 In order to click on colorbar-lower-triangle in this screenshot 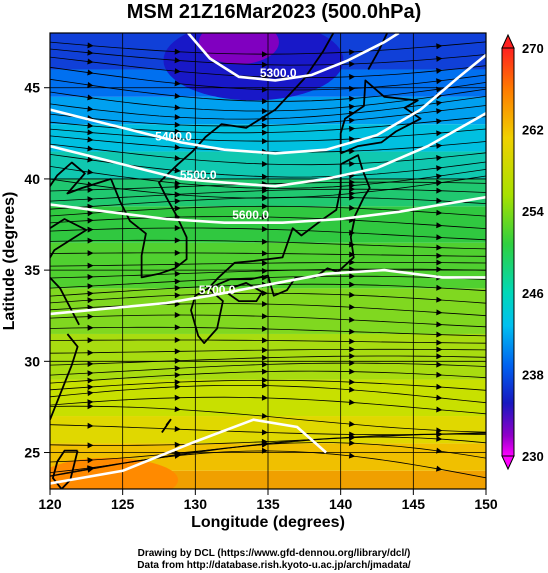, I will do `click(508, 463)`.